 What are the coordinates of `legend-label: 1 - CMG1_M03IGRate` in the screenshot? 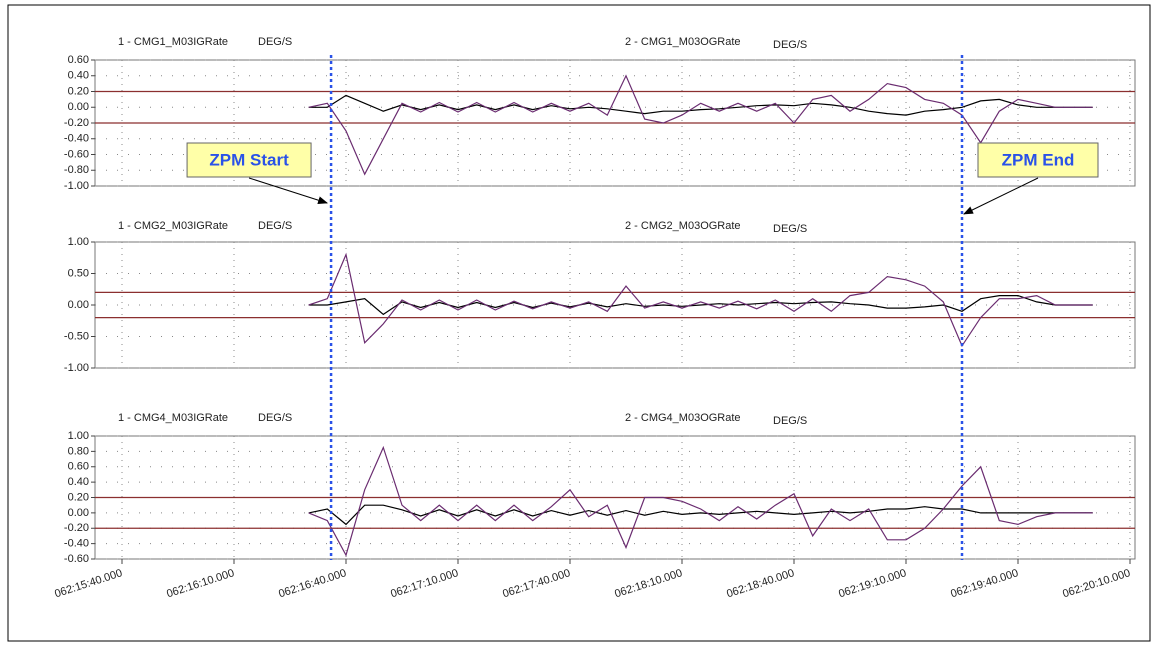 It's located at (173, 42).